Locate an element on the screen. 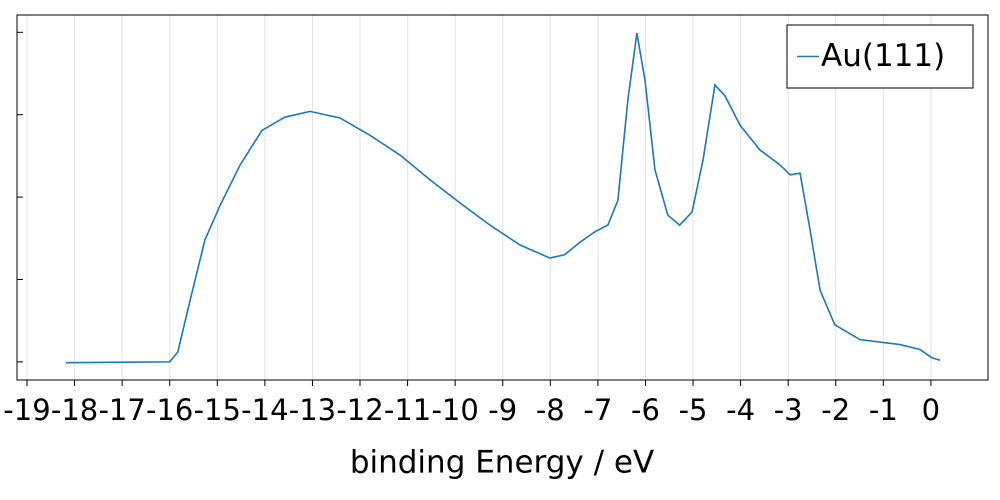 The width and height of the screenshot is (1000, 500). x-tick-label: -17 is located at coordinates (121, 410).